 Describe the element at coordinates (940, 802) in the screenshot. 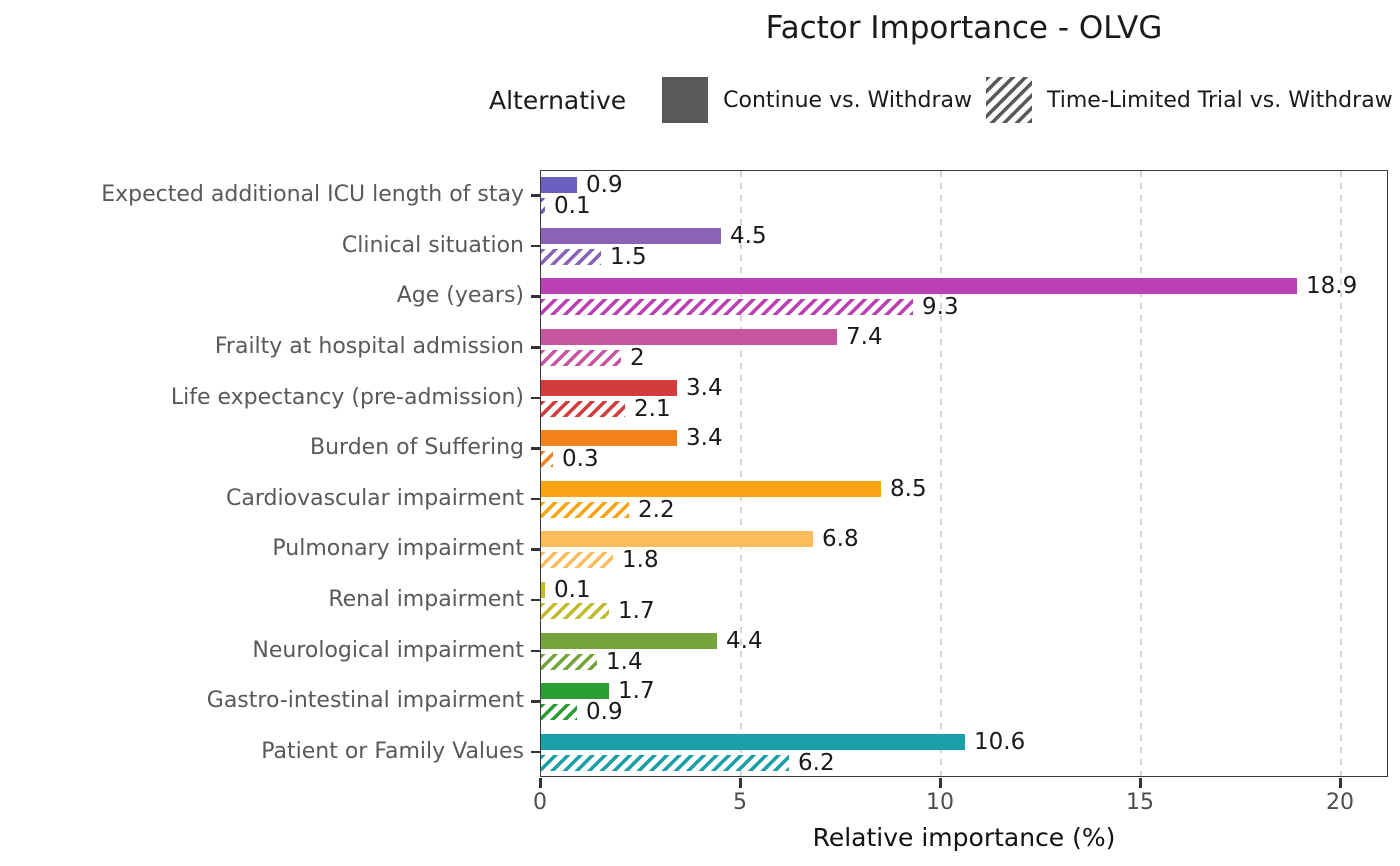

I see `x-tick-label-10: 10` at that location.